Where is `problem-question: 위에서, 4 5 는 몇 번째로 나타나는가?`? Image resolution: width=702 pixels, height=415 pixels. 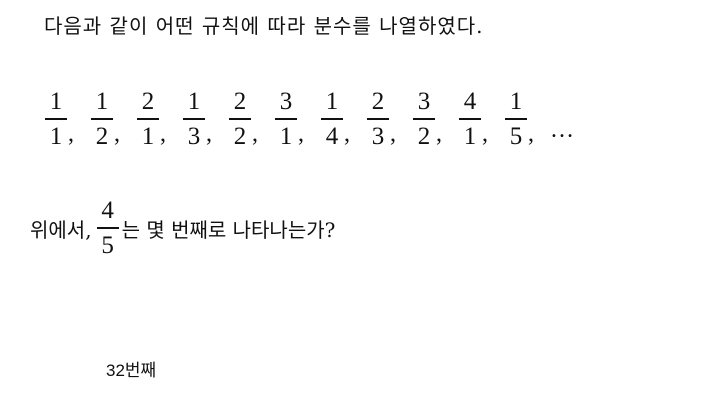
problem-question: 위에서, 4 5 는 몇 번째로 나타나는가? is located at coordinates (182, 228).